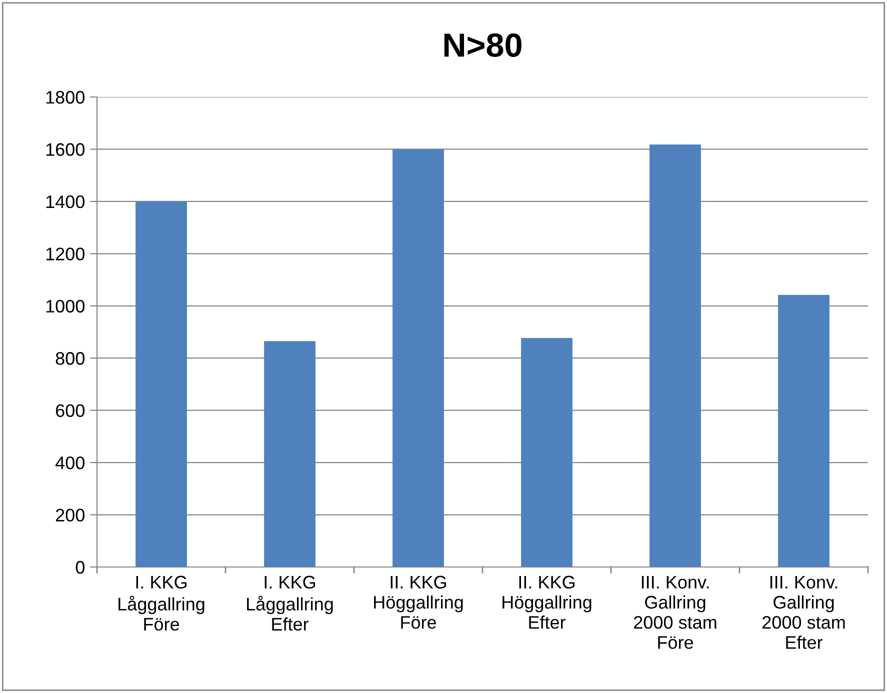 This screenshot has width=887, height=693. Describe the element at coordinates (483, 45) in the screenshot. I see `chart-title: N>80` at that location.